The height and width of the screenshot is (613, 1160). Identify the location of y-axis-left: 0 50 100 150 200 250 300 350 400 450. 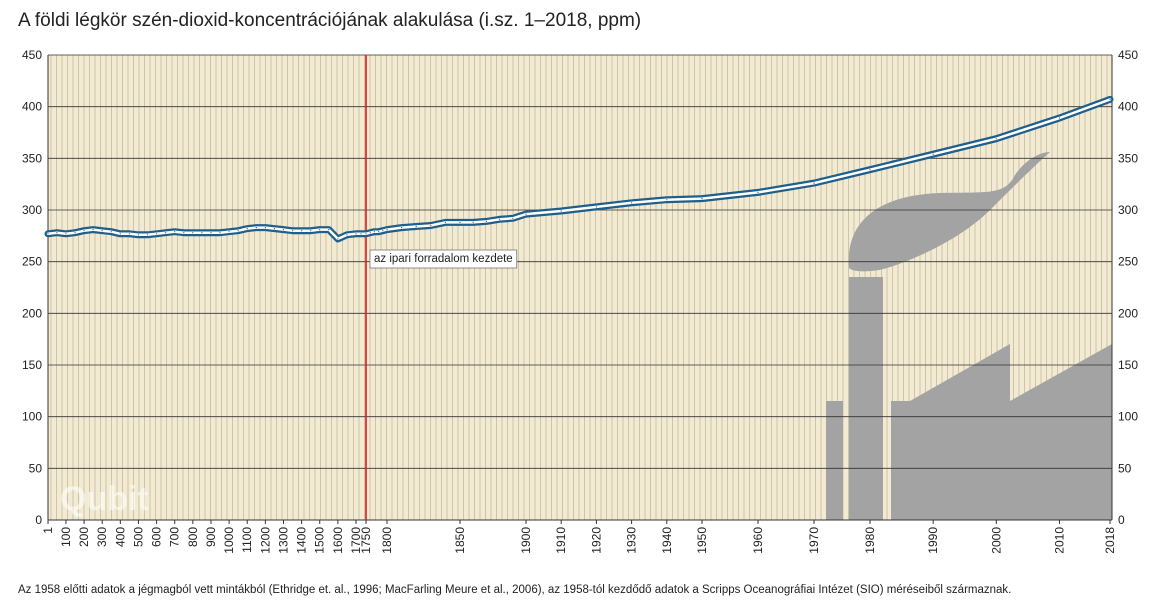
(32, 287).